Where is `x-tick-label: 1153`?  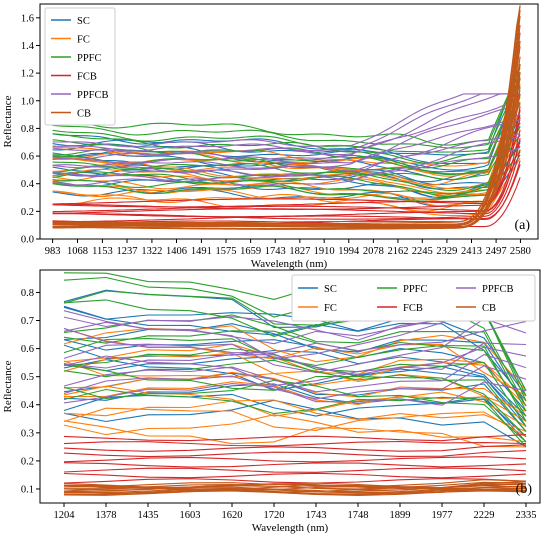
x-tick-label: 1153 is located at coordinates (102, 251).